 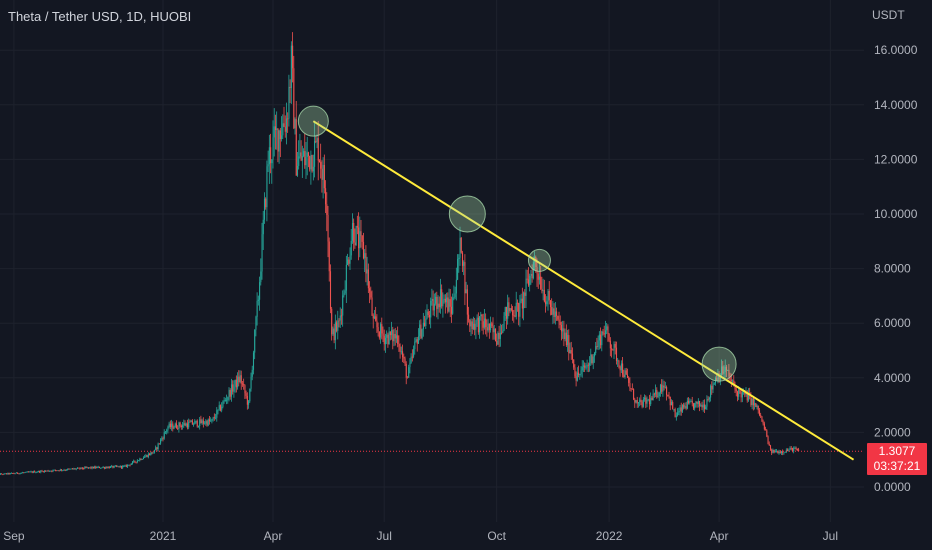 What do you see at coordinates (897, 466) in the screenshot?
I see `bar-countdown: 03:37:21` at bounding box center [897, 466].